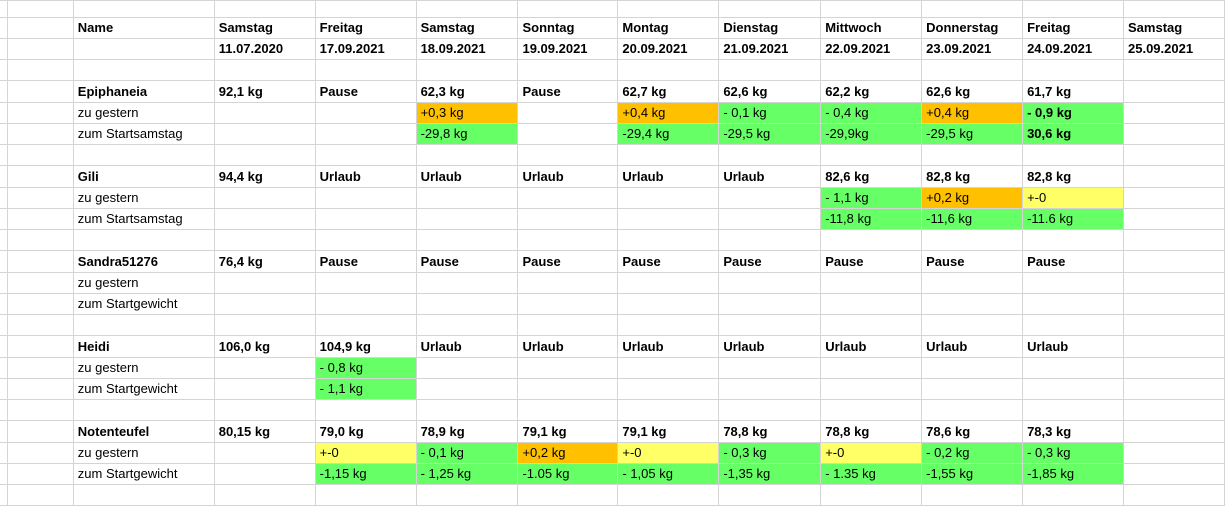 The image size is (1226, 506). What do you see at coordinates (467, 91) in the screenshot?
I see `weight-cell: 62,3 kg` at bounding box center [467, 91].